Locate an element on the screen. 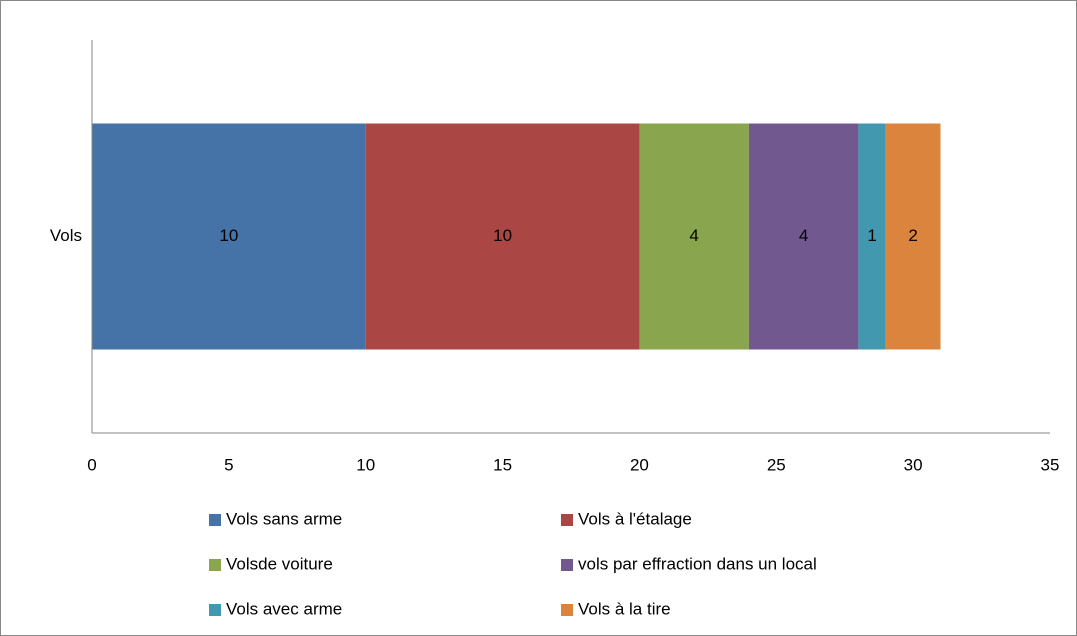 The width and height of the screenshot is (1077, 636). y-tick-label: Vols is located at coordinates (66, 235).